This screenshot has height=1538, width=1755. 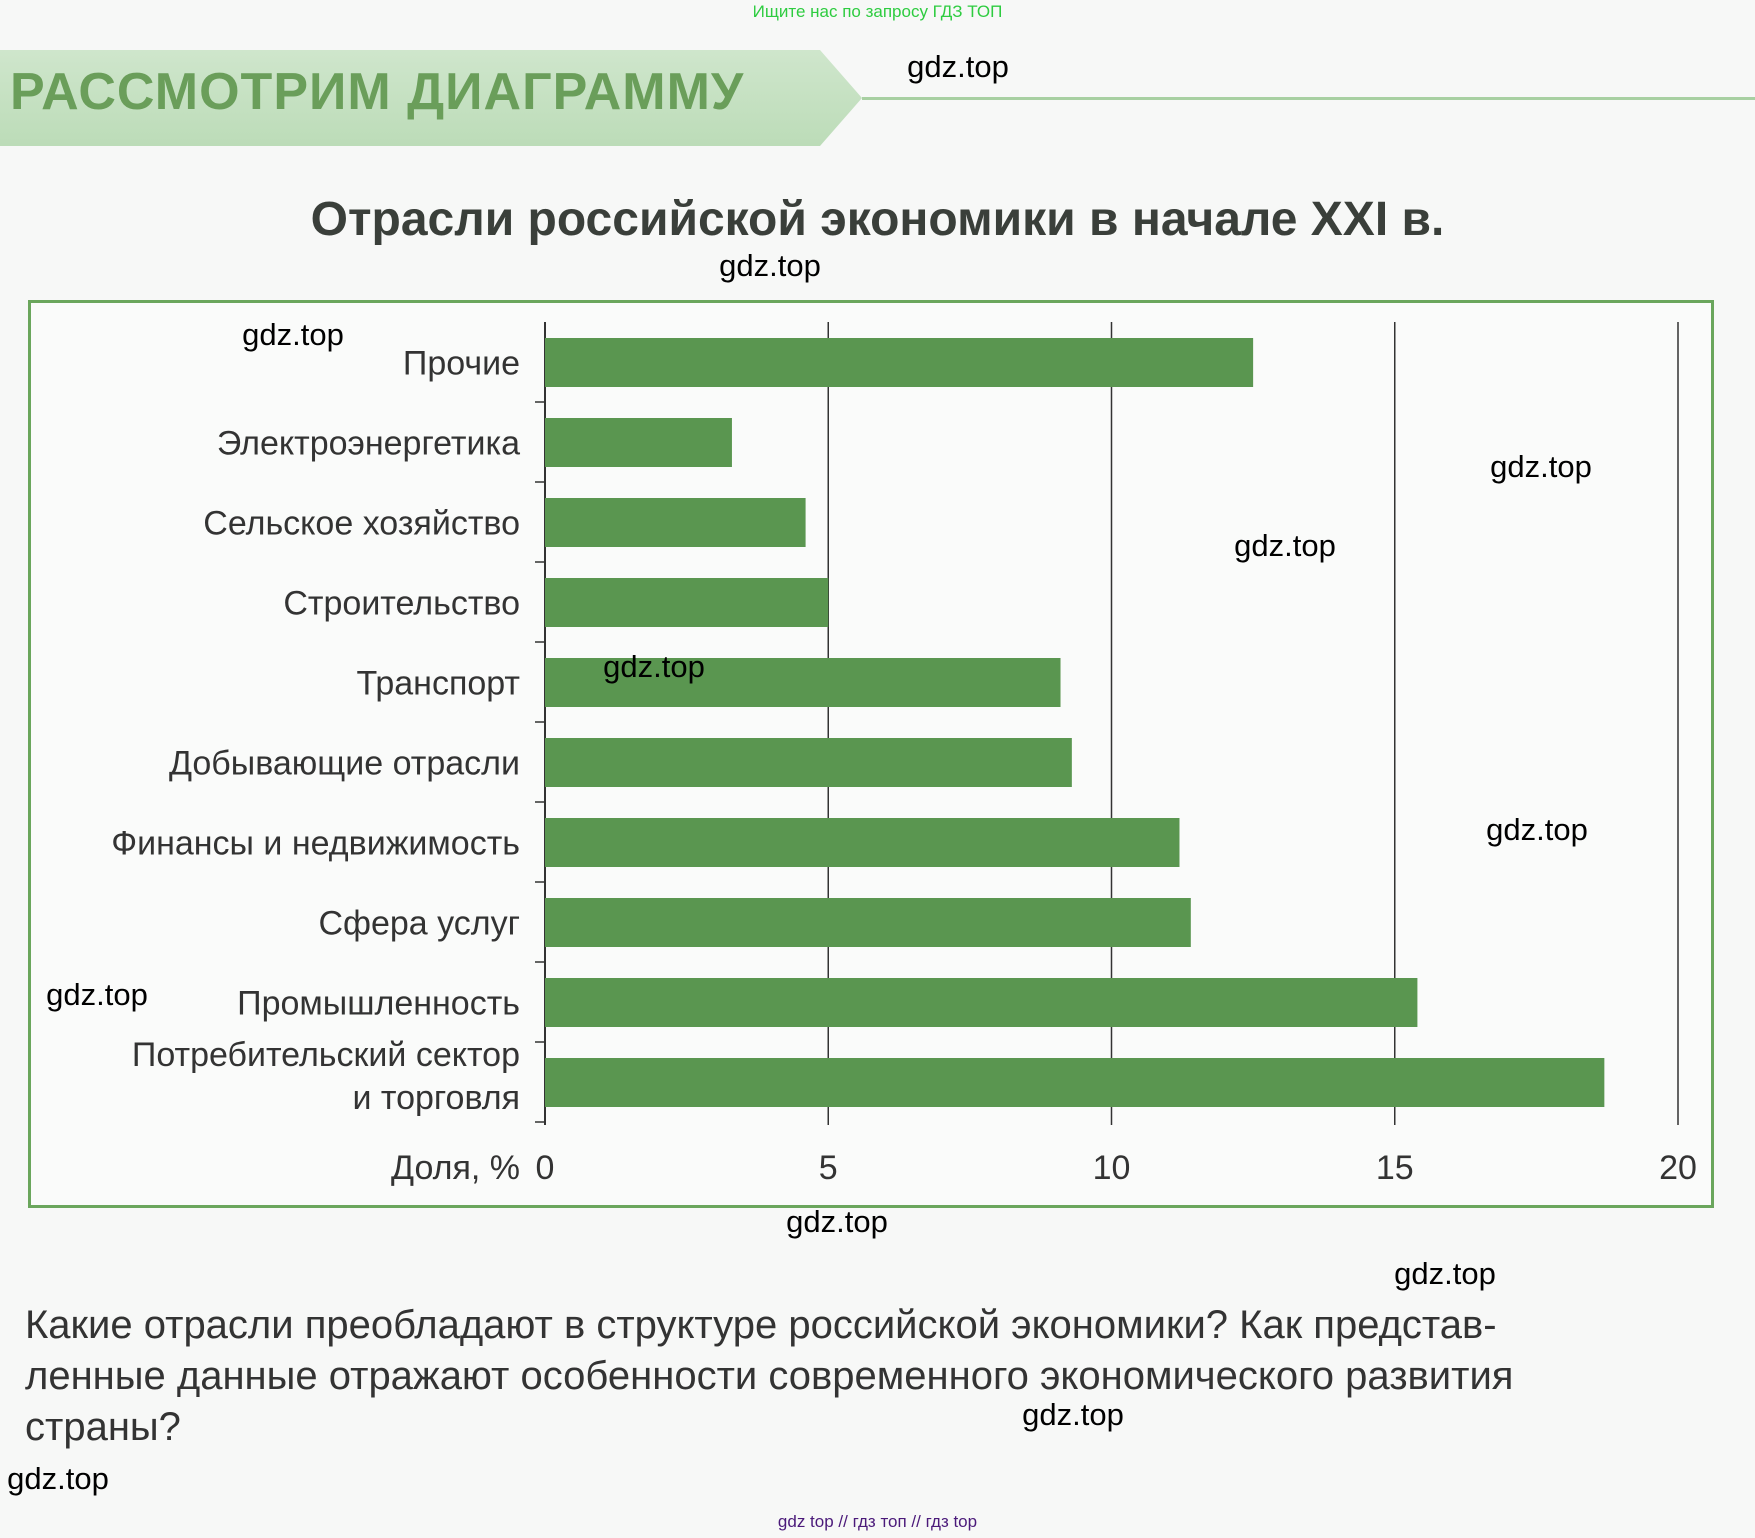 I want to click on category-label: Строительство, so click(x=401, y=604).